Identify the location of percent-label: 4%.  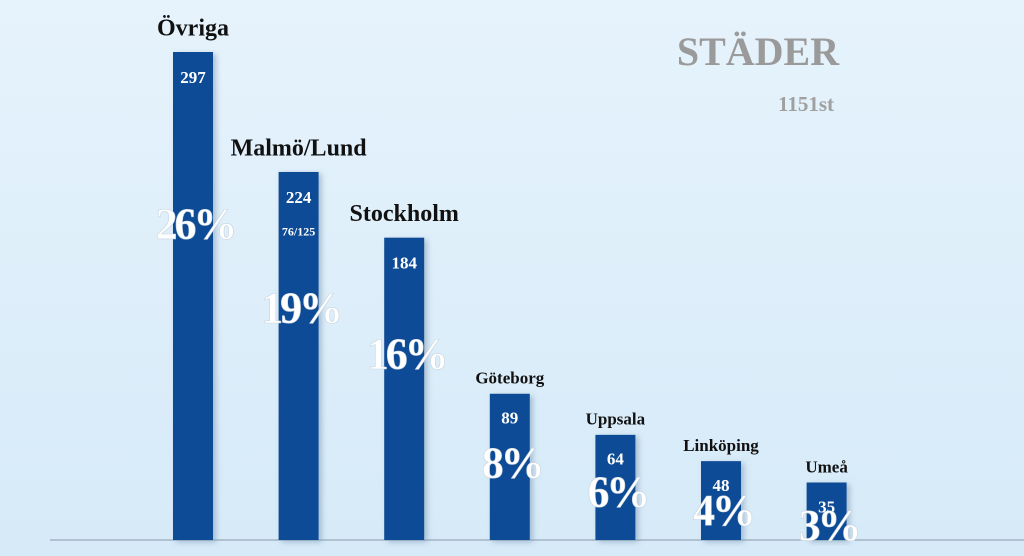
(723, 510).